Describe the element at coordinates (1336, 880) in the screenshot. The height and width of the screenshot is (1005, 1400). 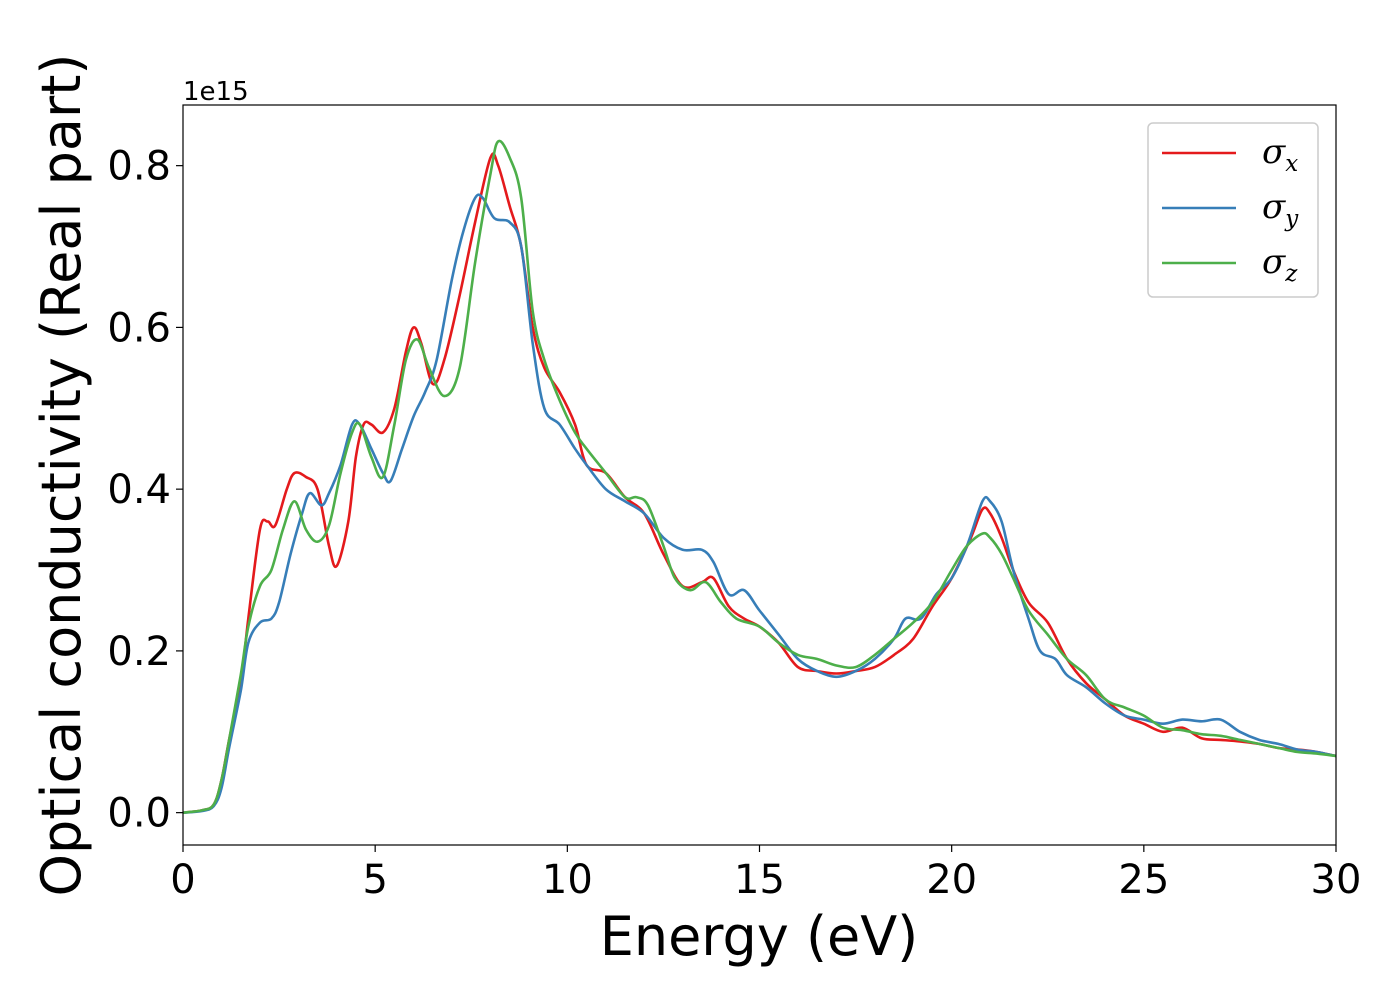
I see `x-tick-label: 30` at that location.